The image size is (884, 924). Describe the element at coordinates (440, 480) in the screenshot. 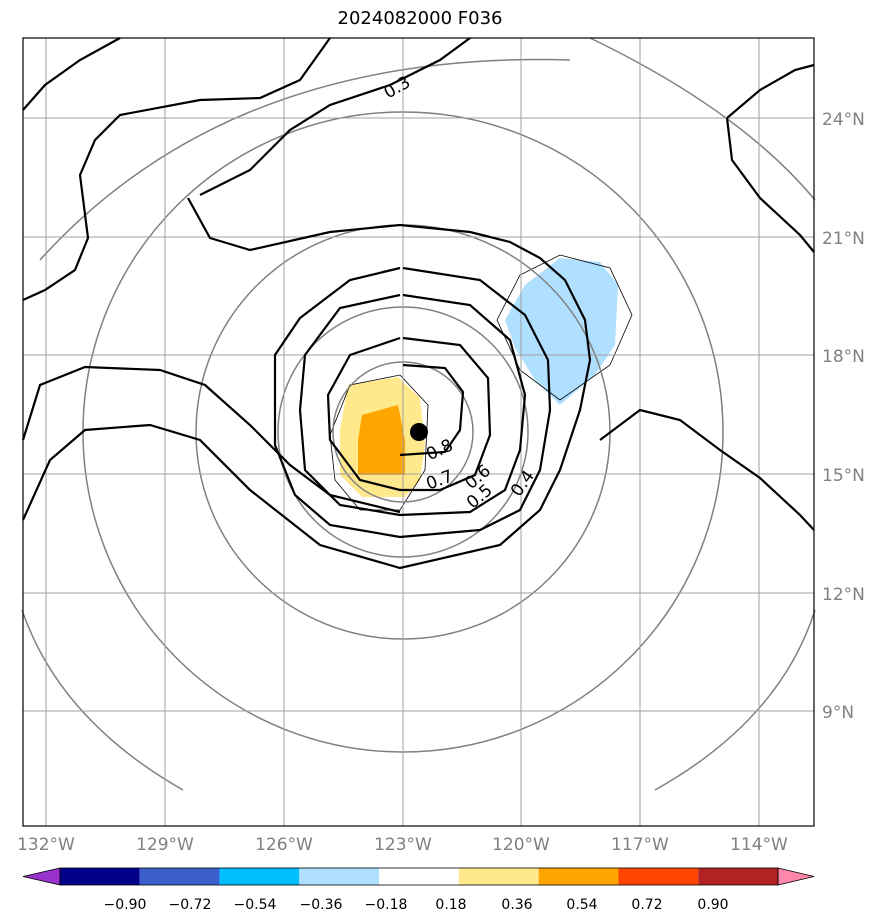

I see `contour-label-07: 0.7` at that location.